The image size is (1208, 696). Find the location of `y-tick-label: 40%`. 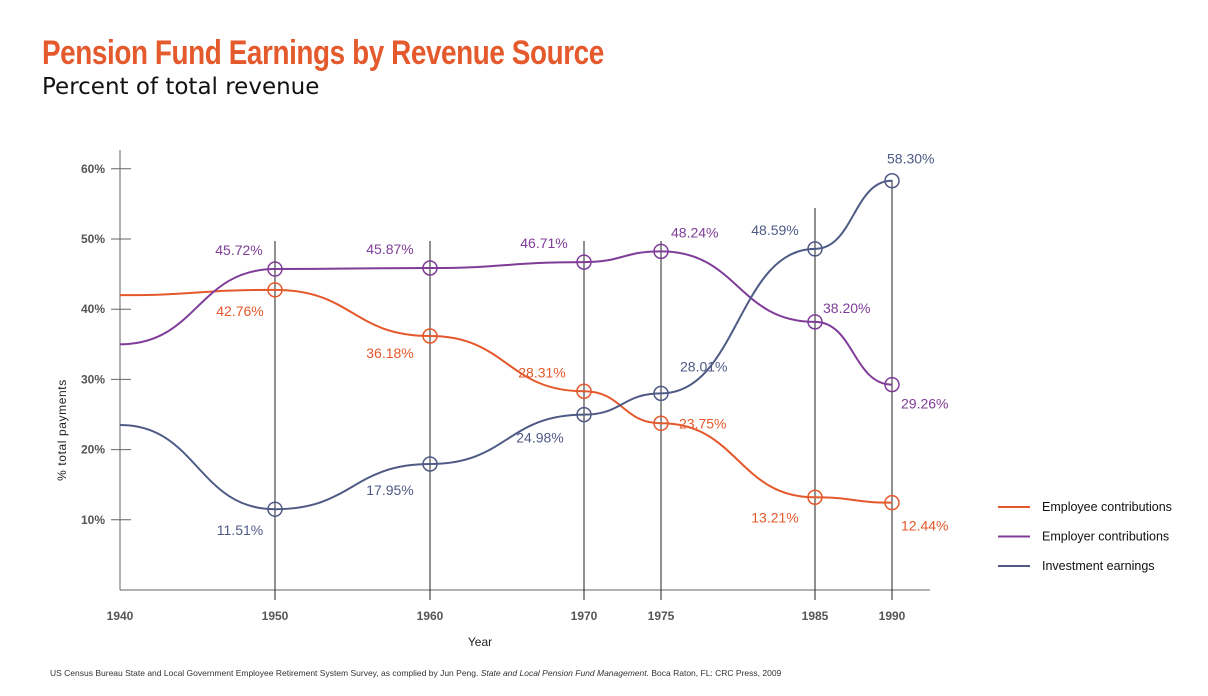

y-tick-label: 40% is located at coordinates (93, 309).